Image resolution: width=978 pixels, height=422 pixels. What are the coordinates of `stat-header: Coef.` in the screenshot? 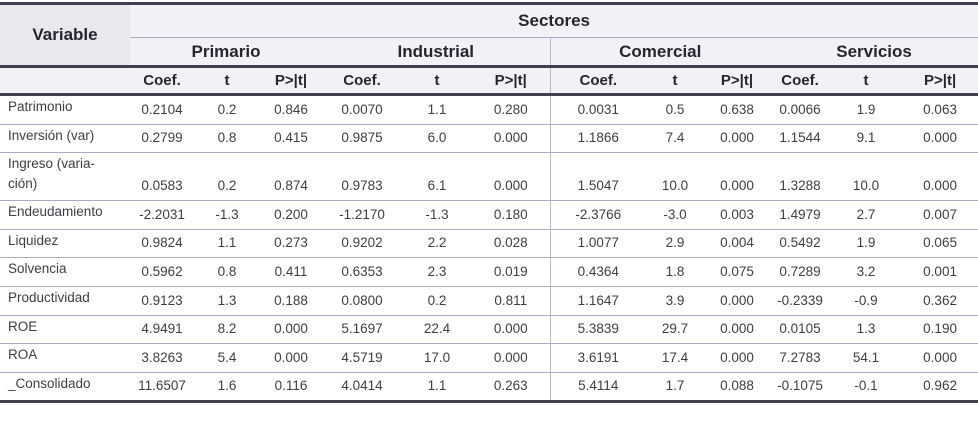 It's located at (800, 81).